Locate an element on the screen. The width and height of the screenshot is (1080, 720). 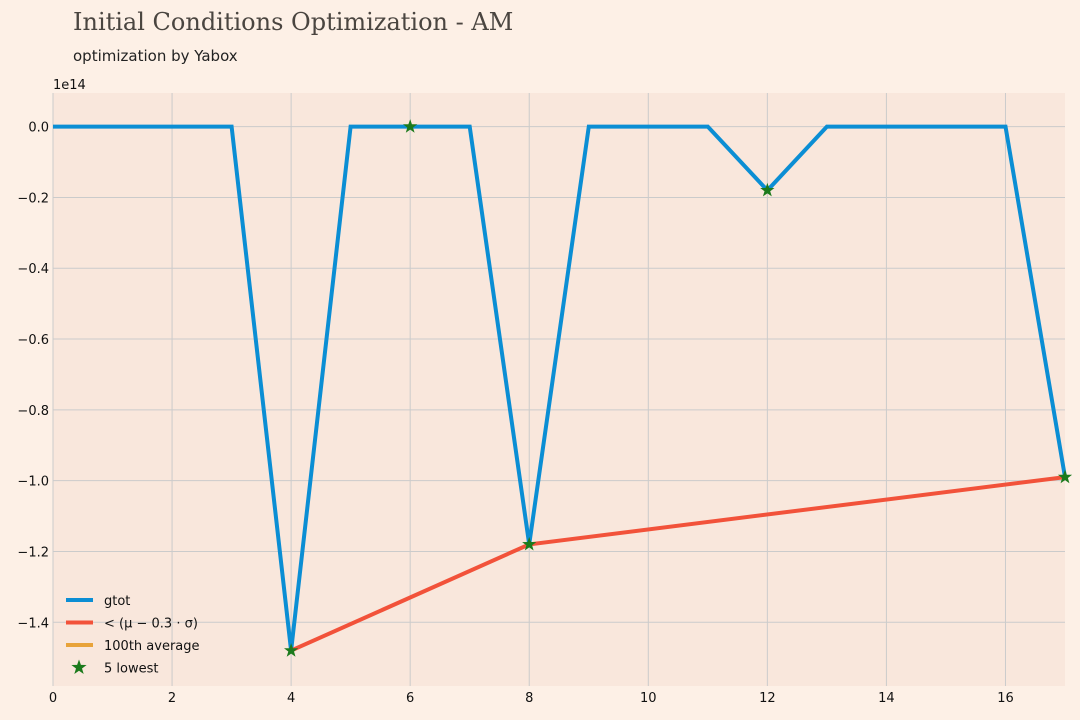
legend: gtot < (μ − 0.3 · σ) 100th average 5 lowest is located at coordinates (133, 635).